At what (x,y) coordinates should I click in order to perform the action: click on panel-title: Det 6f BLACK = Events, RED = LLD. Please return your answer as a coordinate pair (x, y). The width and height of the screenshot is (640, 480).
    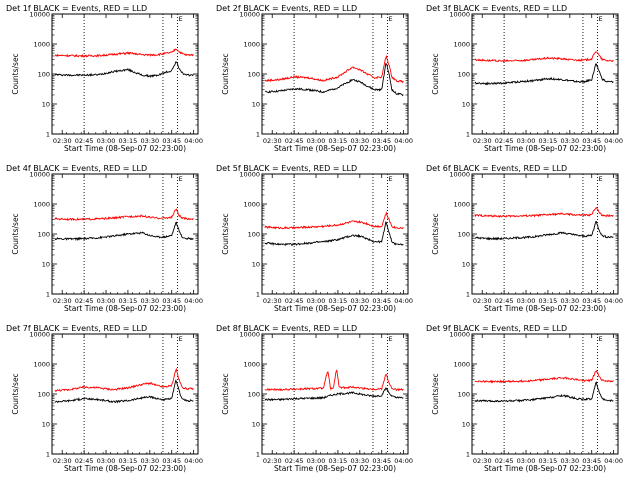
    Looking at the image, I should click on (496, 168).